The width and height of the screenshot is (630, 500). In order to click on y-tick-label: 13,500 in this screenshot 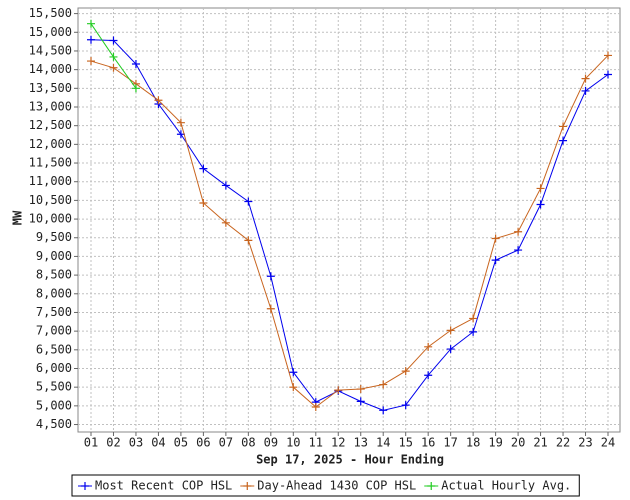, I will do `click(50, 88)`.